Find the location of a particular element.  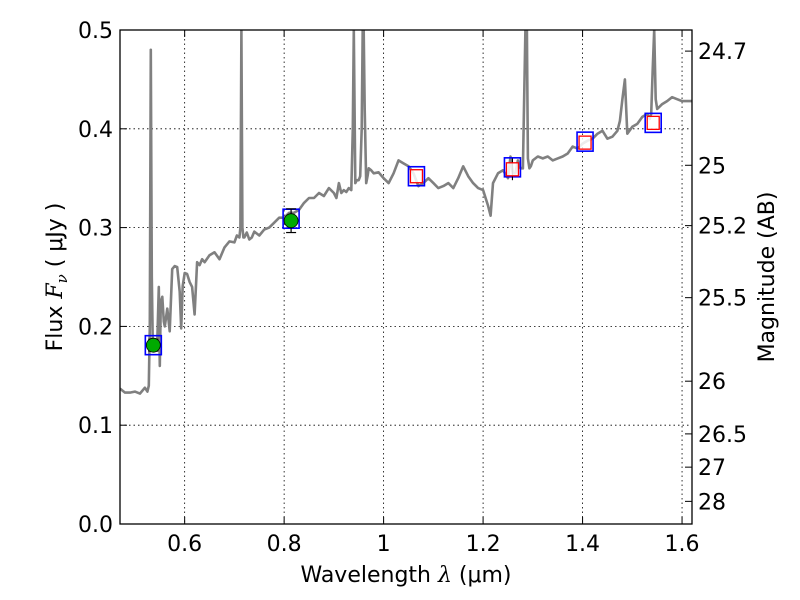

y2-tick-label: 27 is located at coordinates (712, 468).